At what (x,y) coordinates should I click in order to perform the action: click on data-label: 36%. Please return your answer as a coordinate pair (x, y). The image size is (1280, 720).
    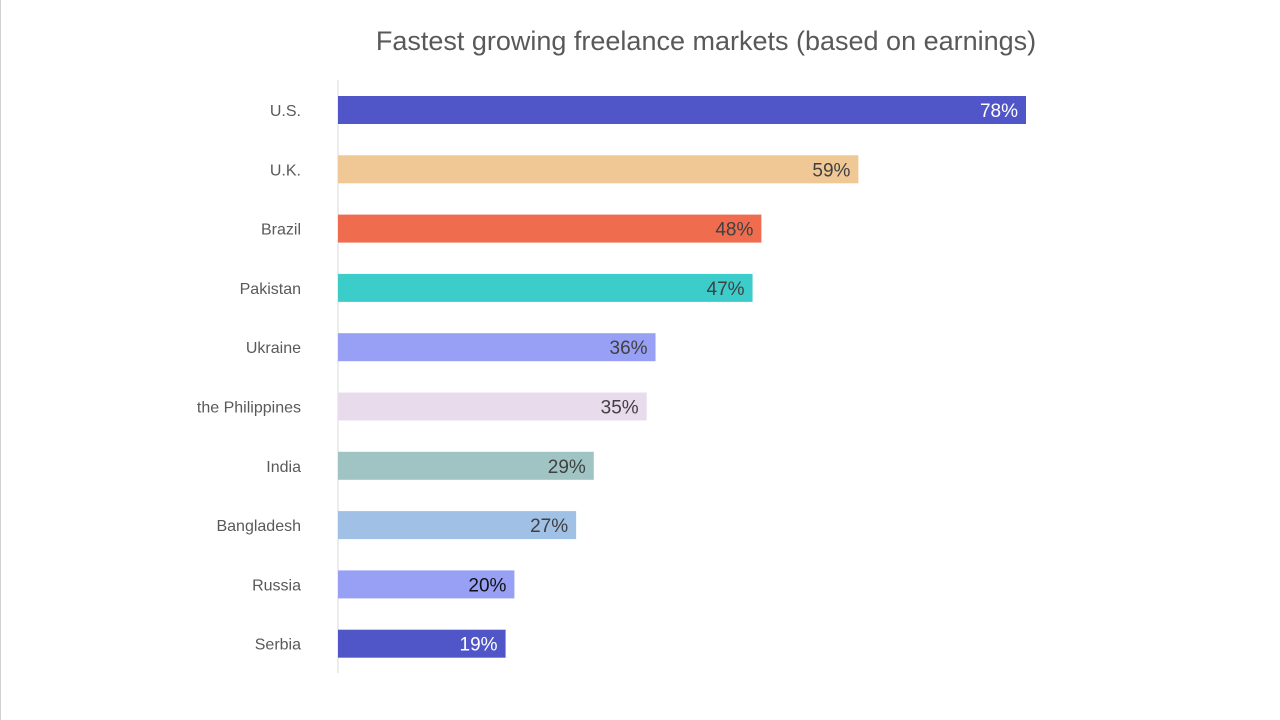
    Looking at the image, I should click on (629, 348).